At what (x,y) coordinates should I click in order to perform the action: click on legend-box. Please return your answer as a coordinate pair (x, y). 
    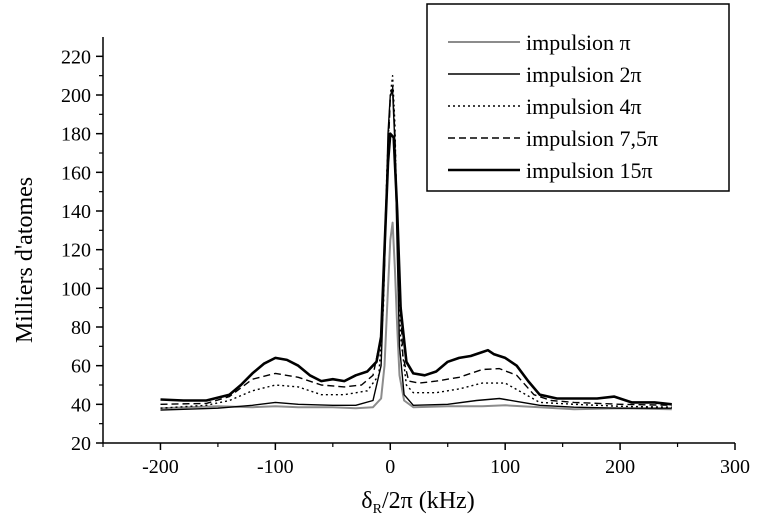
    Looking at the image, I should click on (578, 97).